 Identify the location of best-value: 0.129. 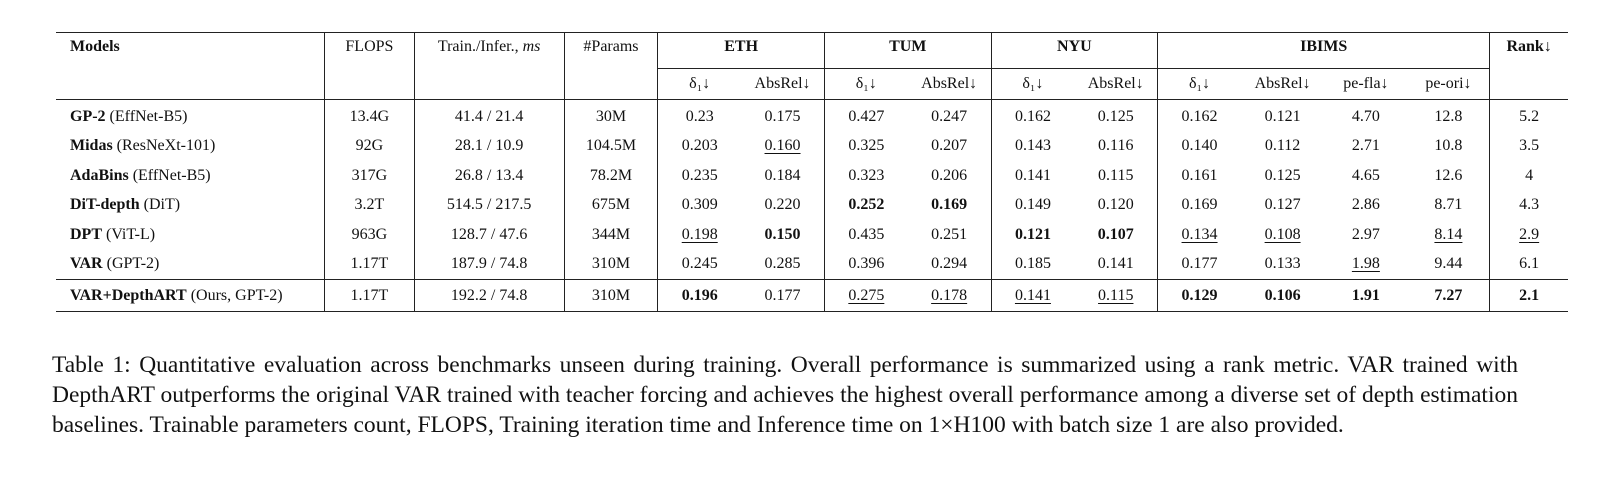
(1199, 295).